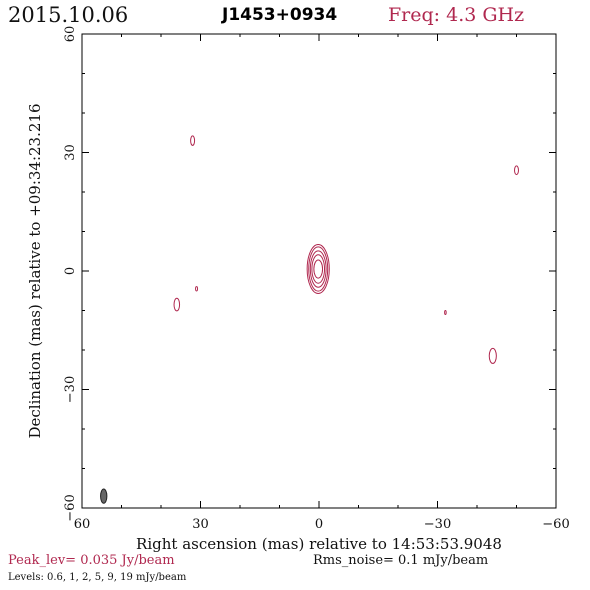 The width and height of the screenshot is (590, 590). Describe the element at coordinates (70, 389) in the screenshot. I see `y-tick-label: −30` at that location.